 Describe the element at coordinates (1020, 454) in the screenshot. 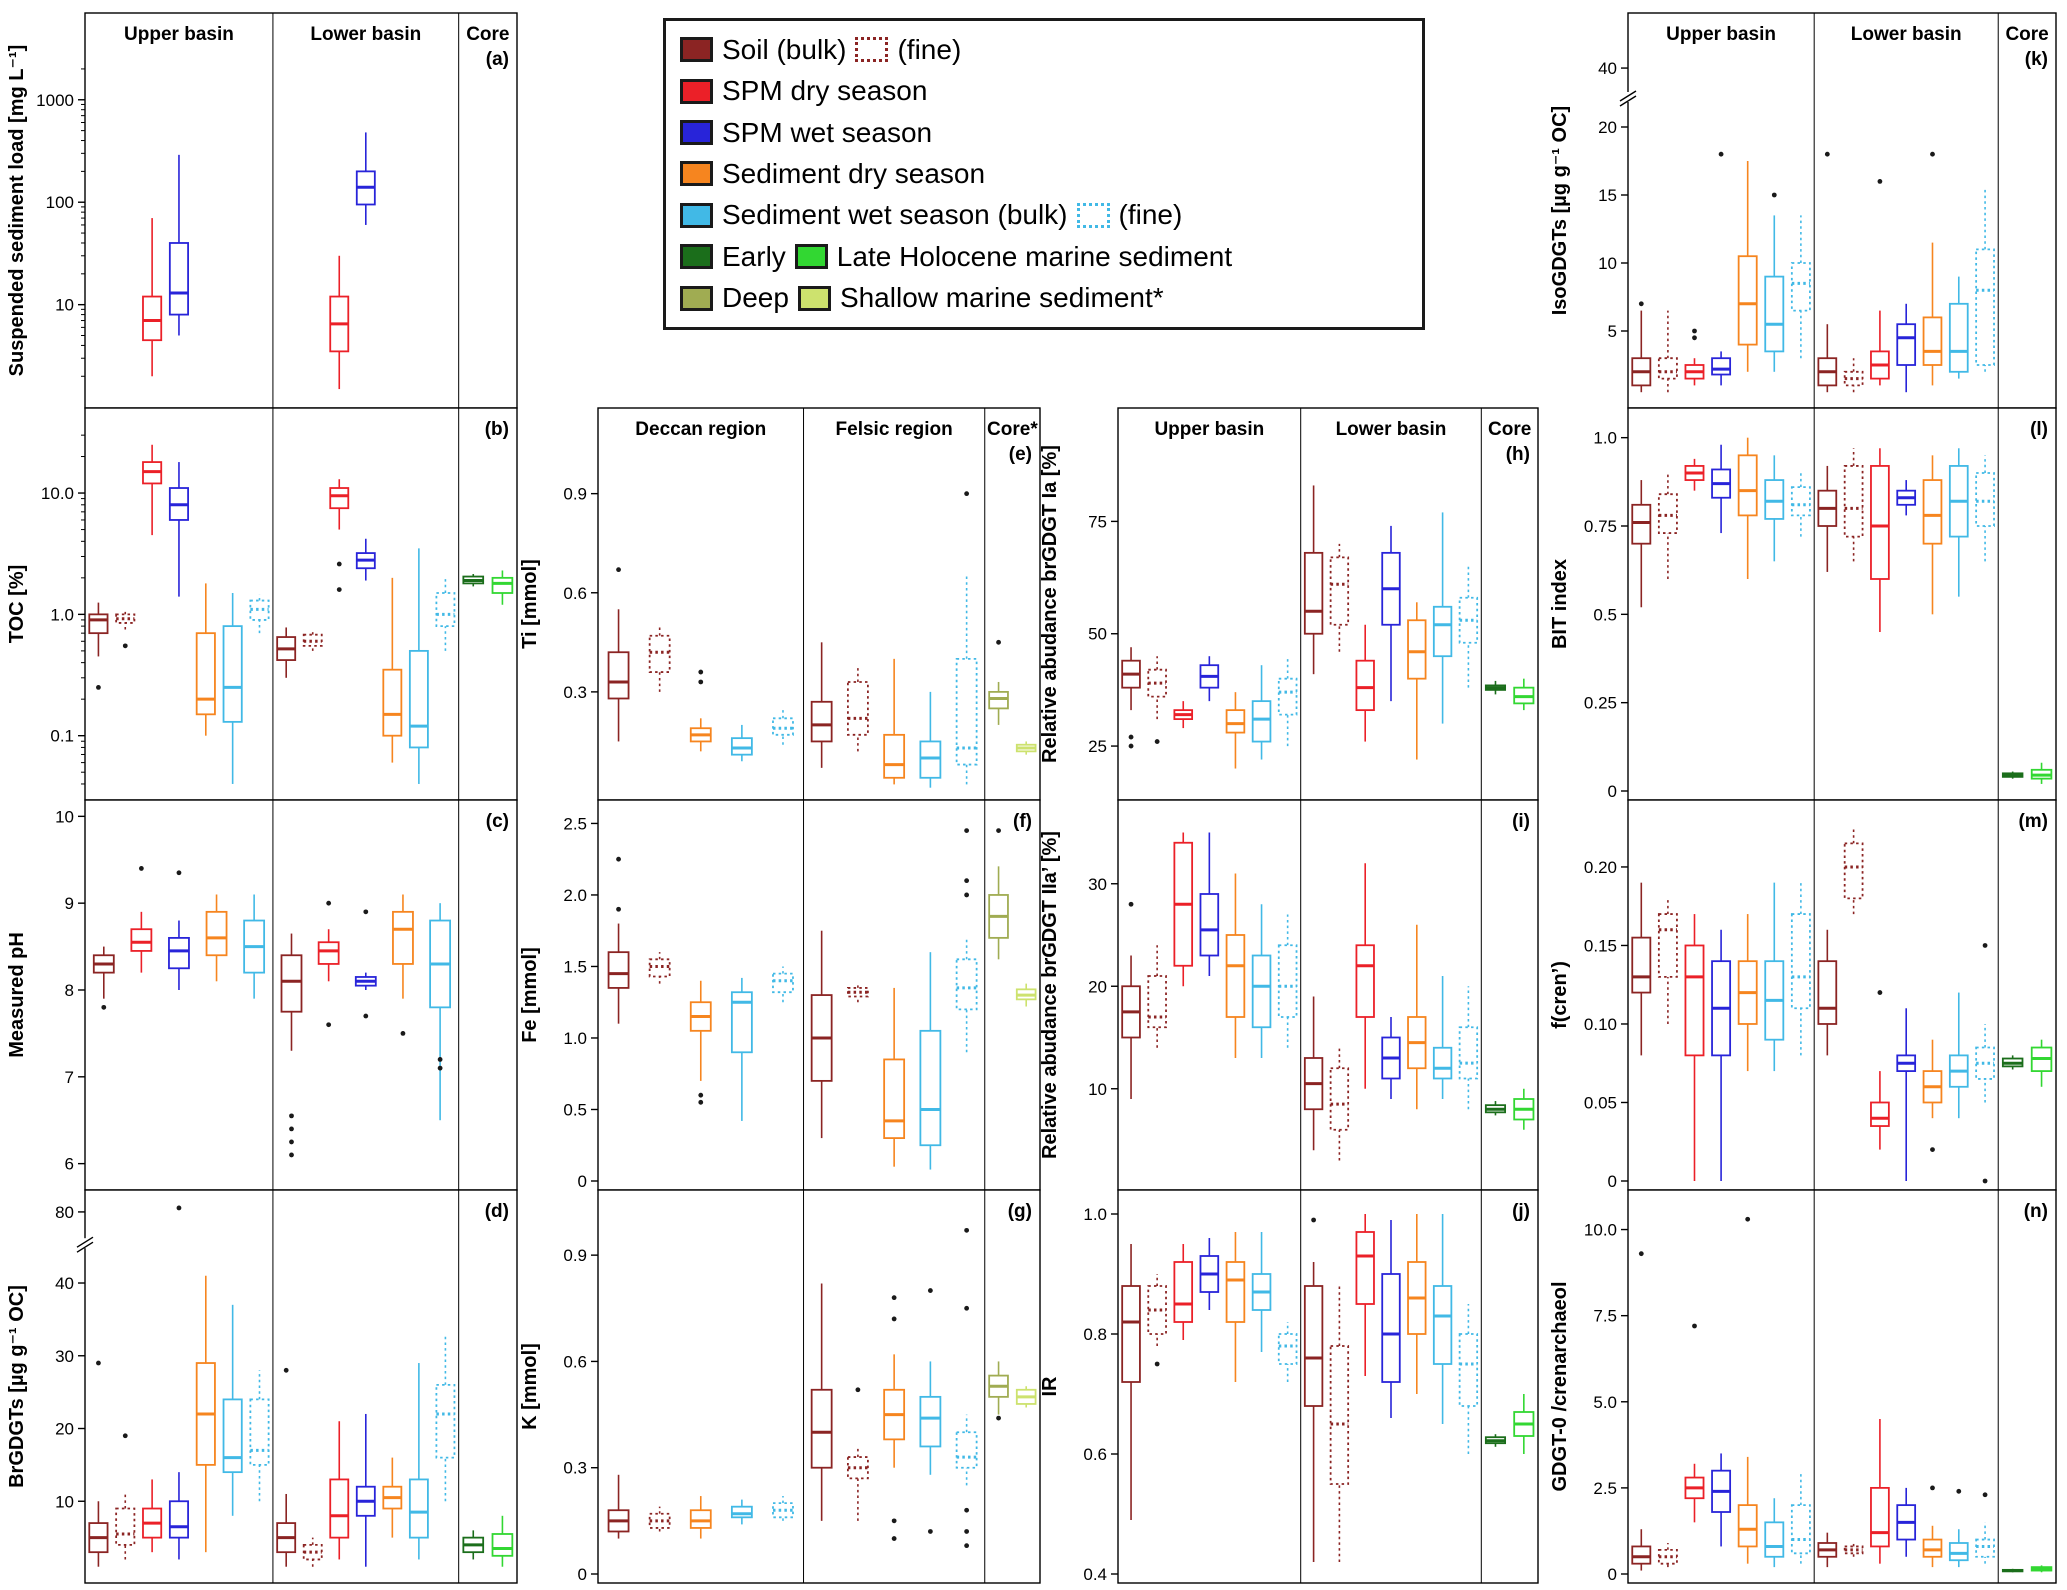

I see `panel-letter: (e)` at that location.